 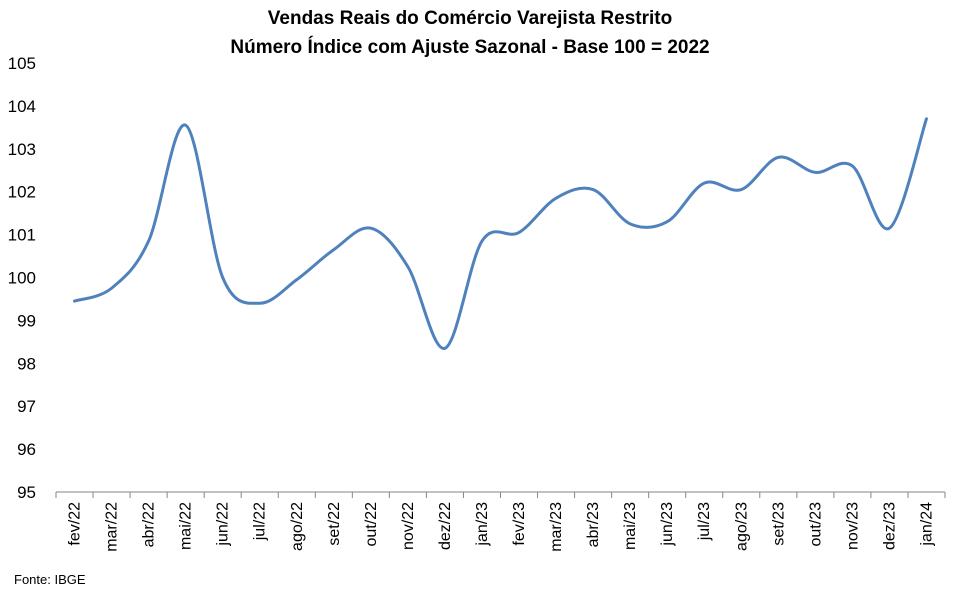 I want to click on y-tick-label: 95, so click(x=26, y=492).